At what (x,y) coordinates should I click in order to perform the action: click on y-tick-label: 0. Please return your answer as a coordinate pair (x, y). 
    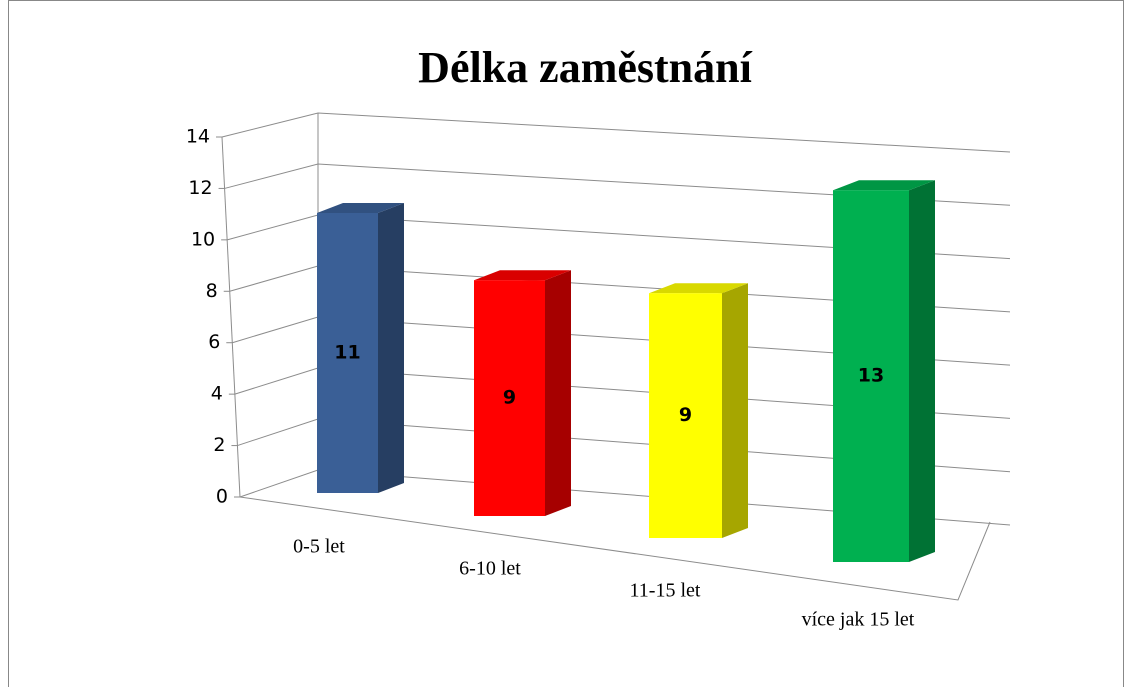
    Looking at the image, I should click on (222, 497).